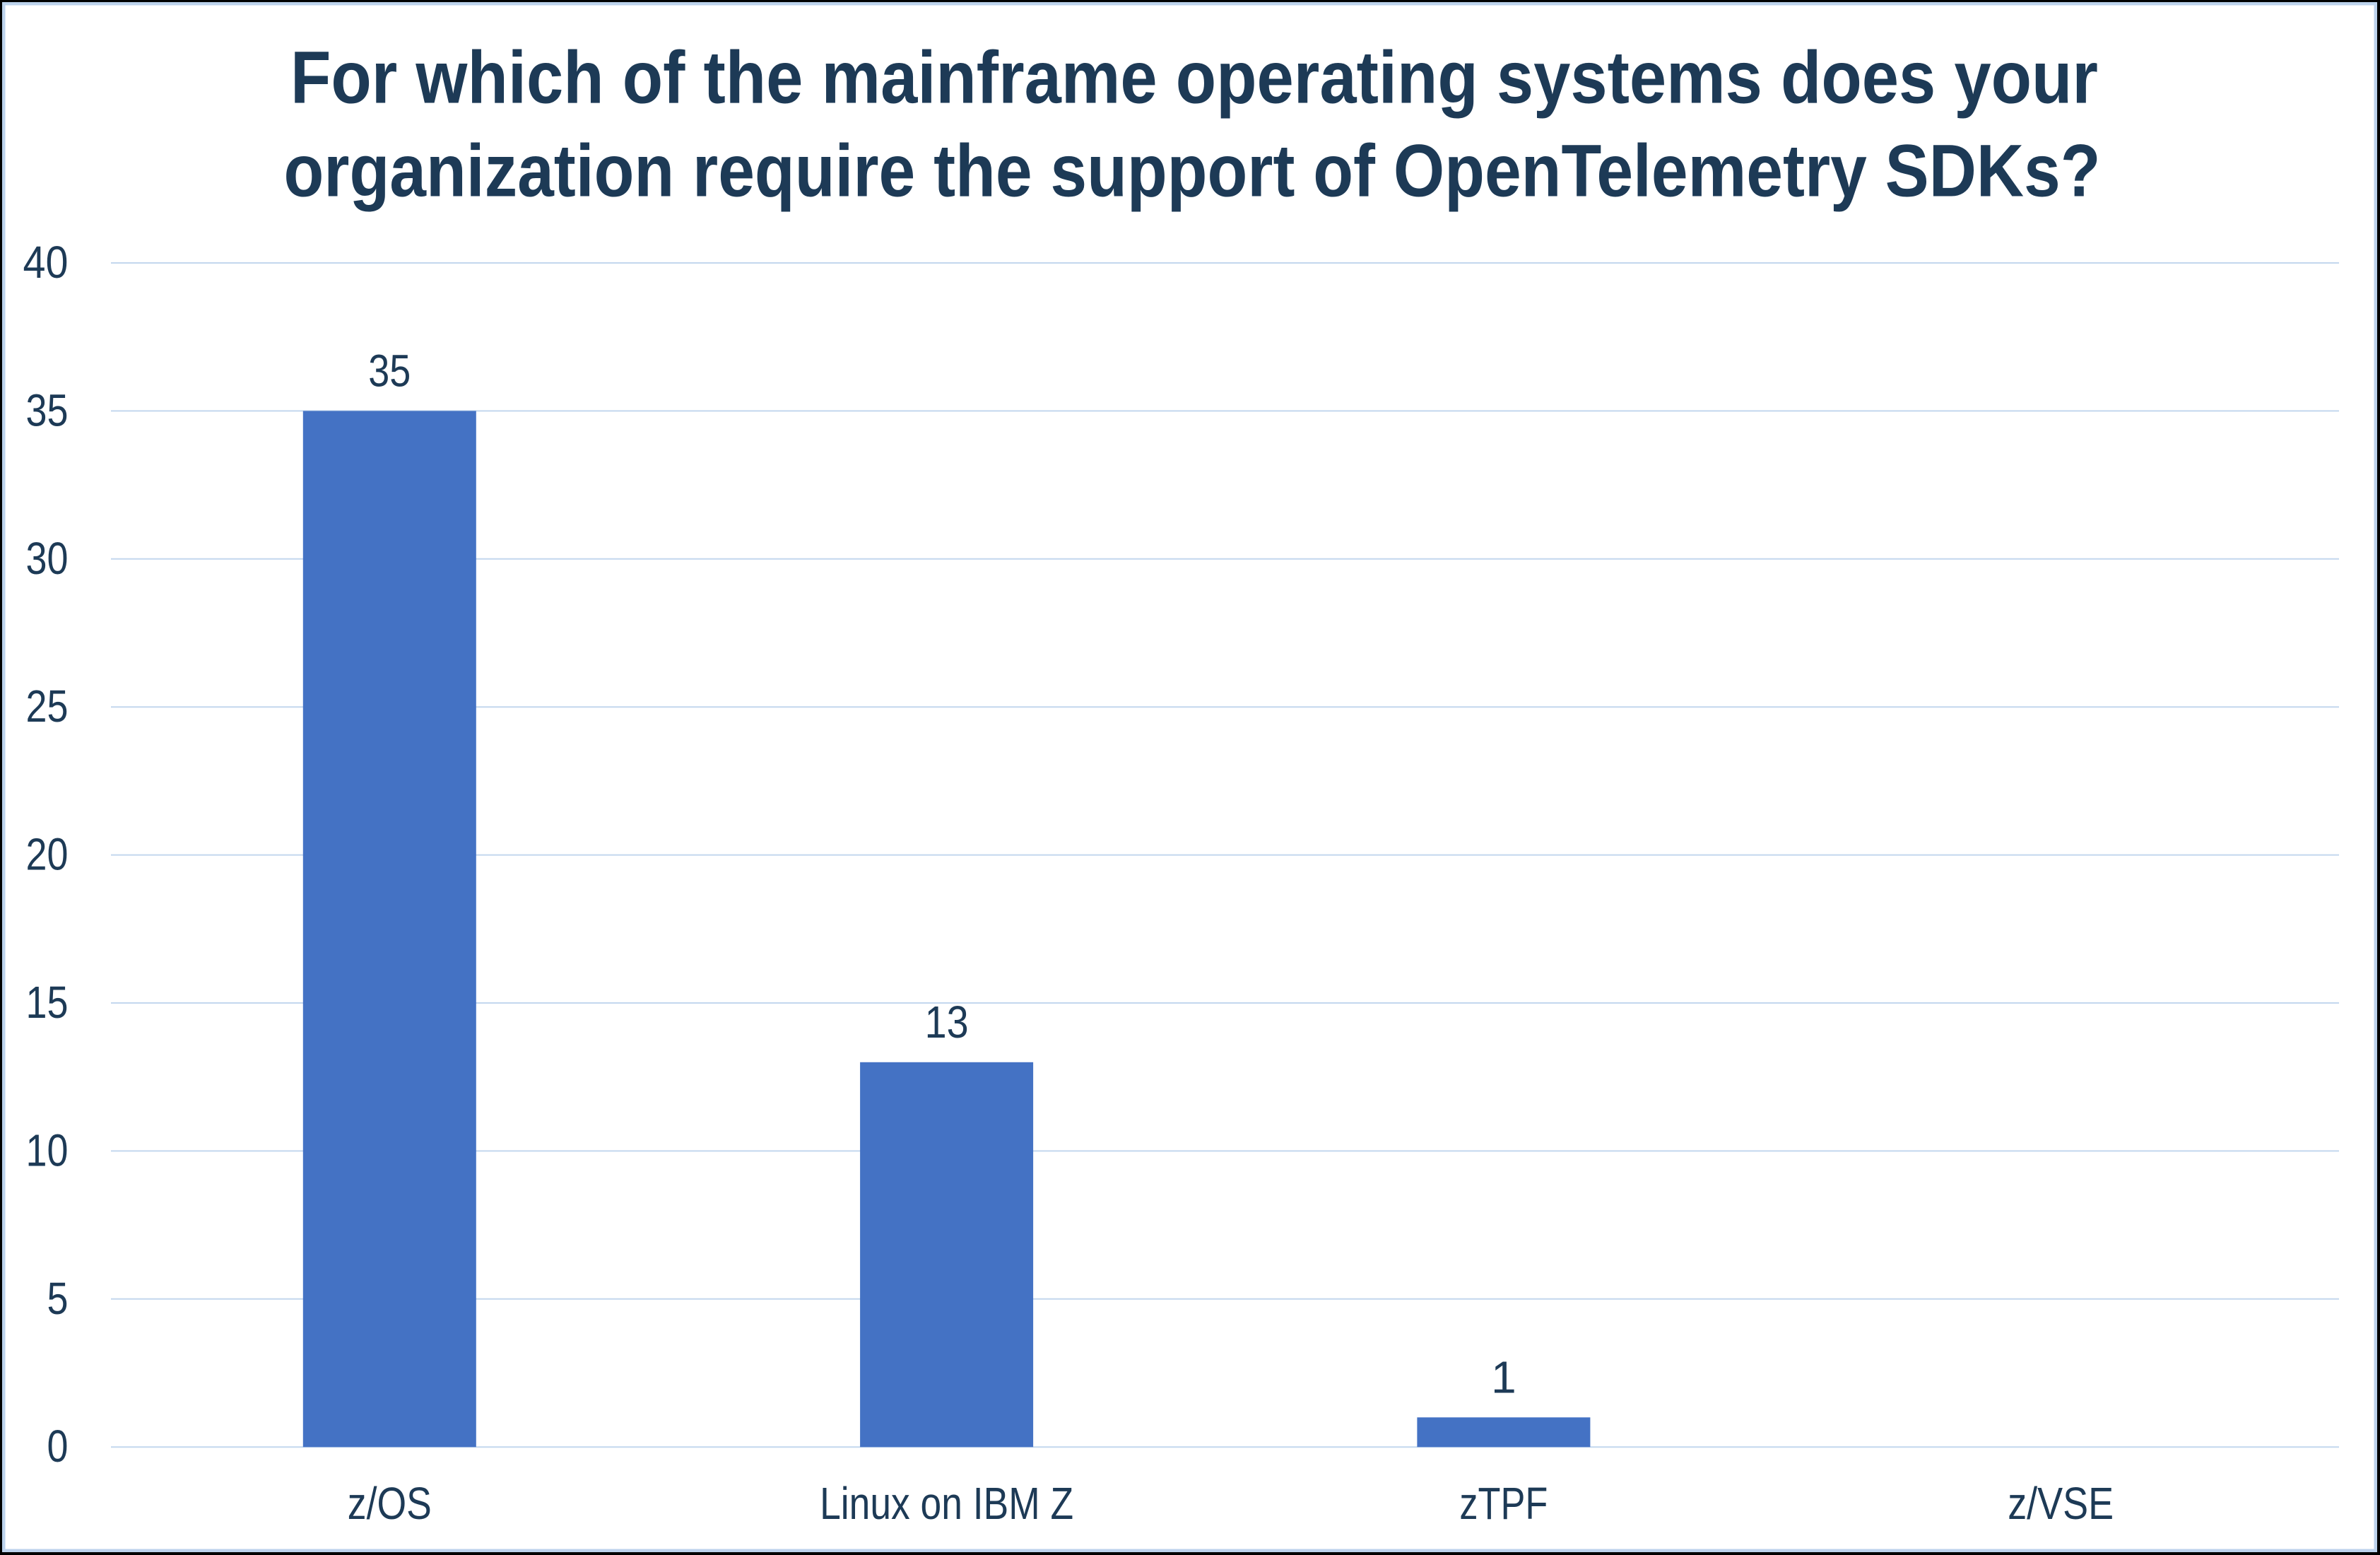  I want to click on svg-text: z/OS, so click(390, 1503).